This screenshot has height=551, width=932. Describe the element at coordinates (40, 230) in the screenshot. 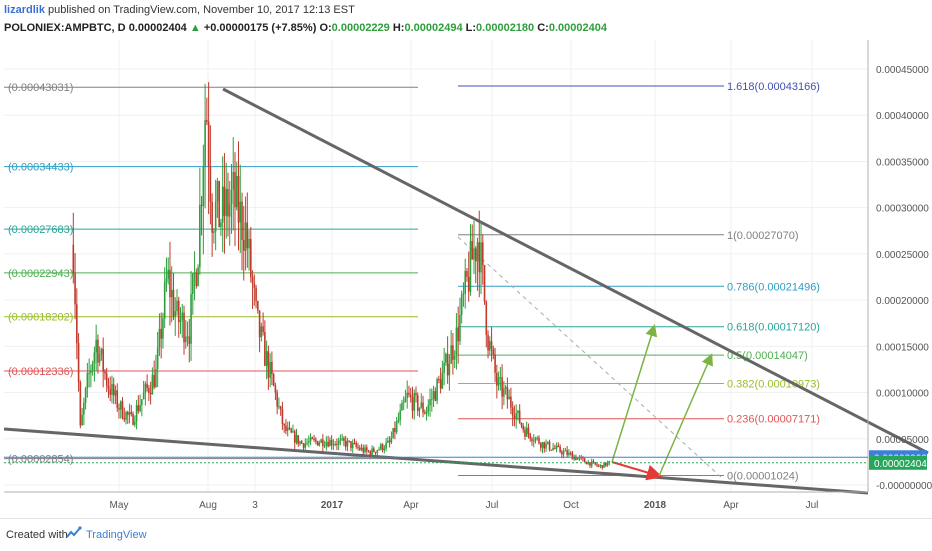

I see `fib-left-label: (0.00027683)` at that location.